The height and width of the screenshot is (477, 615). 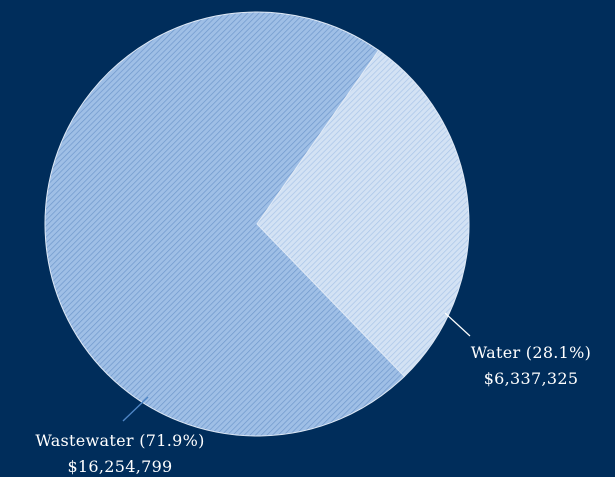 I want to click on slice-value-wastewater: $16,254,799, so click(x=119, y=466).